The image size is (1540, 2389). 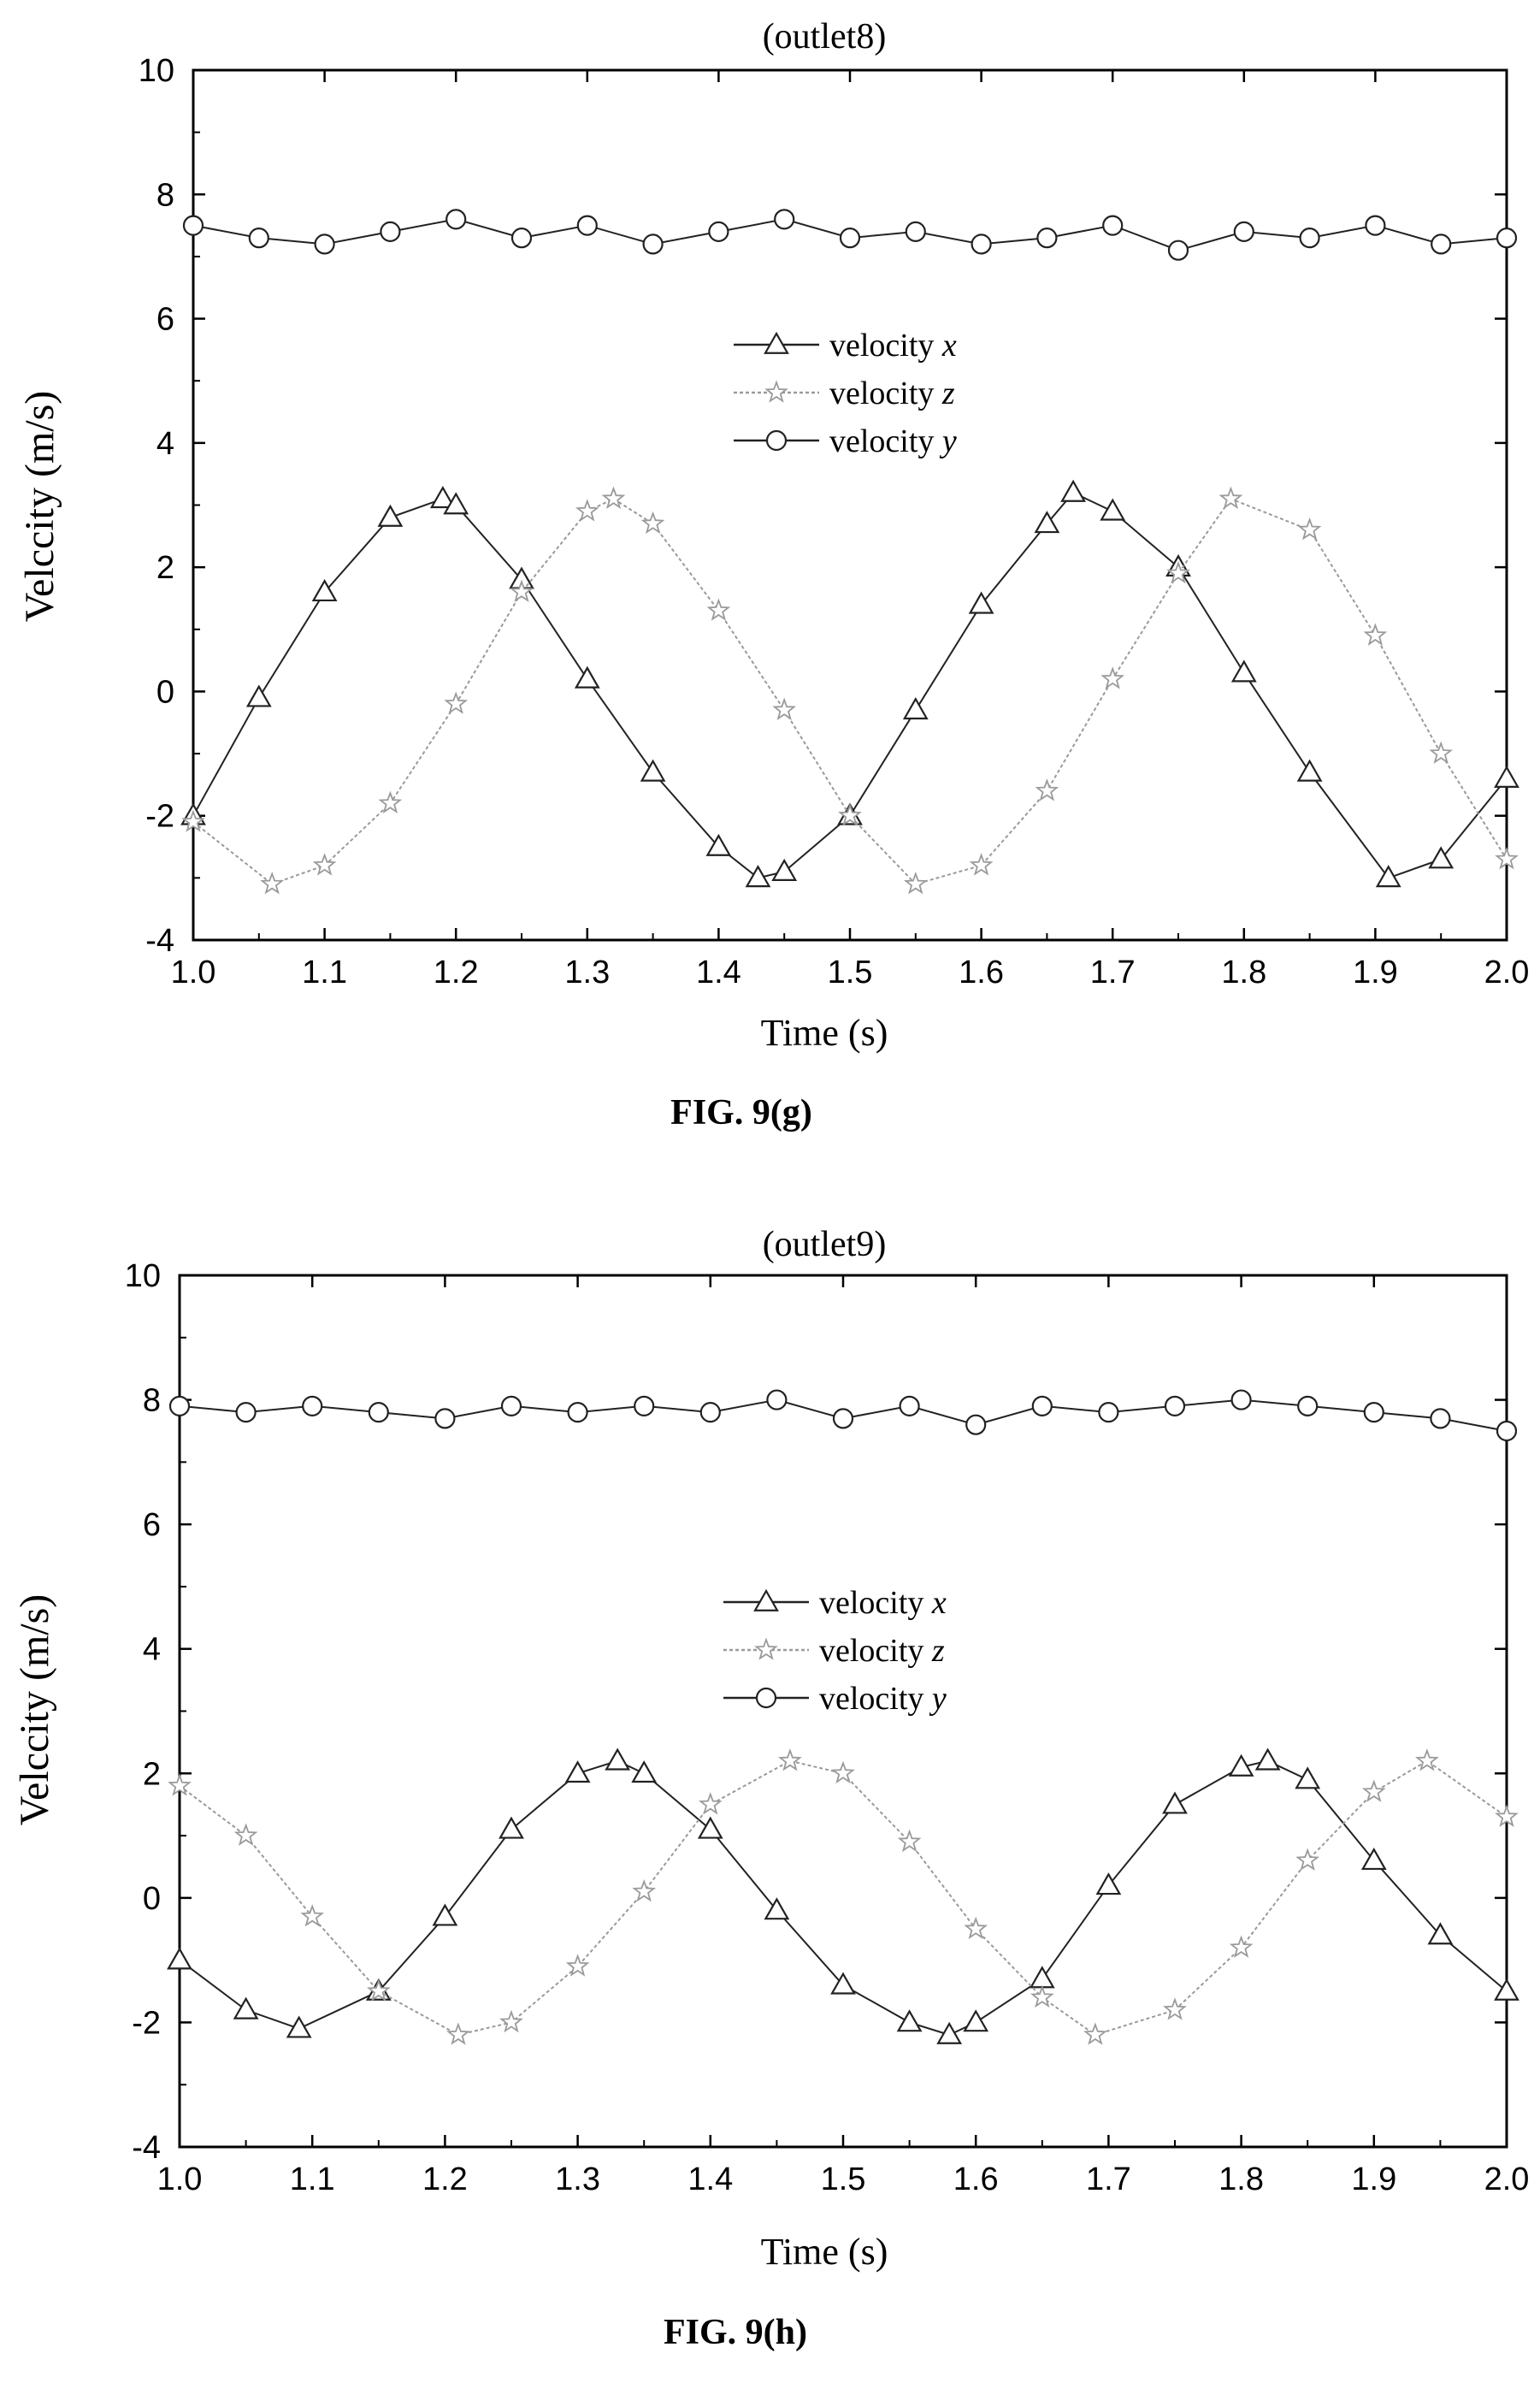 I want to click on legend-item-velocity-z: velocity z, so click(x=845, y=393).